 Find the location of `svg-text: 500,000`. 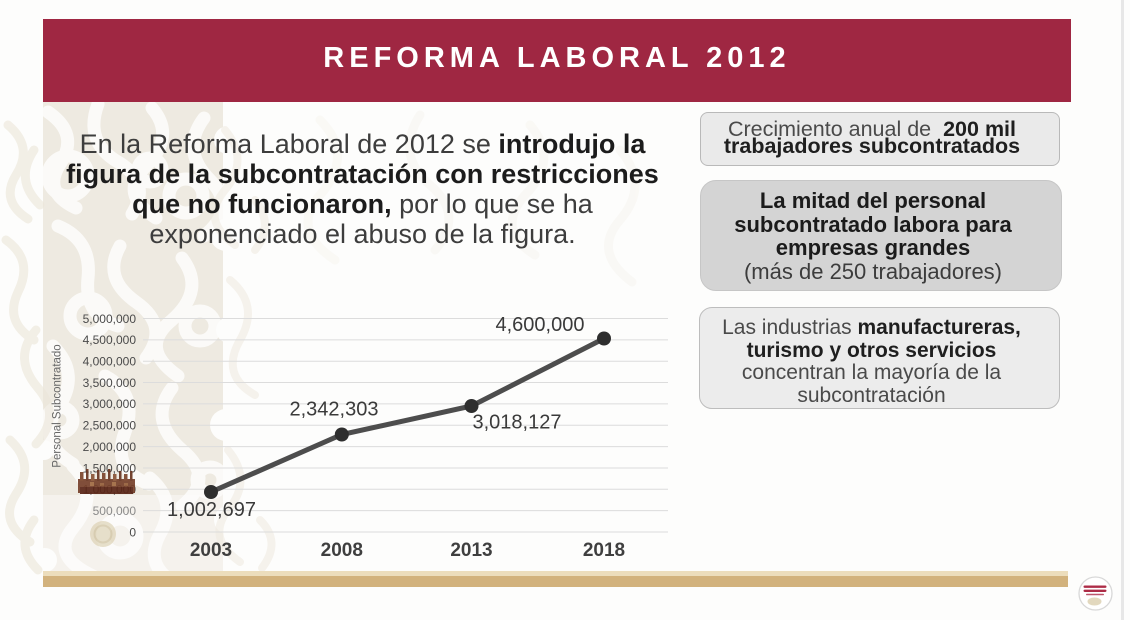

svg-text: 500,000 is located at coordinates (115, 511).